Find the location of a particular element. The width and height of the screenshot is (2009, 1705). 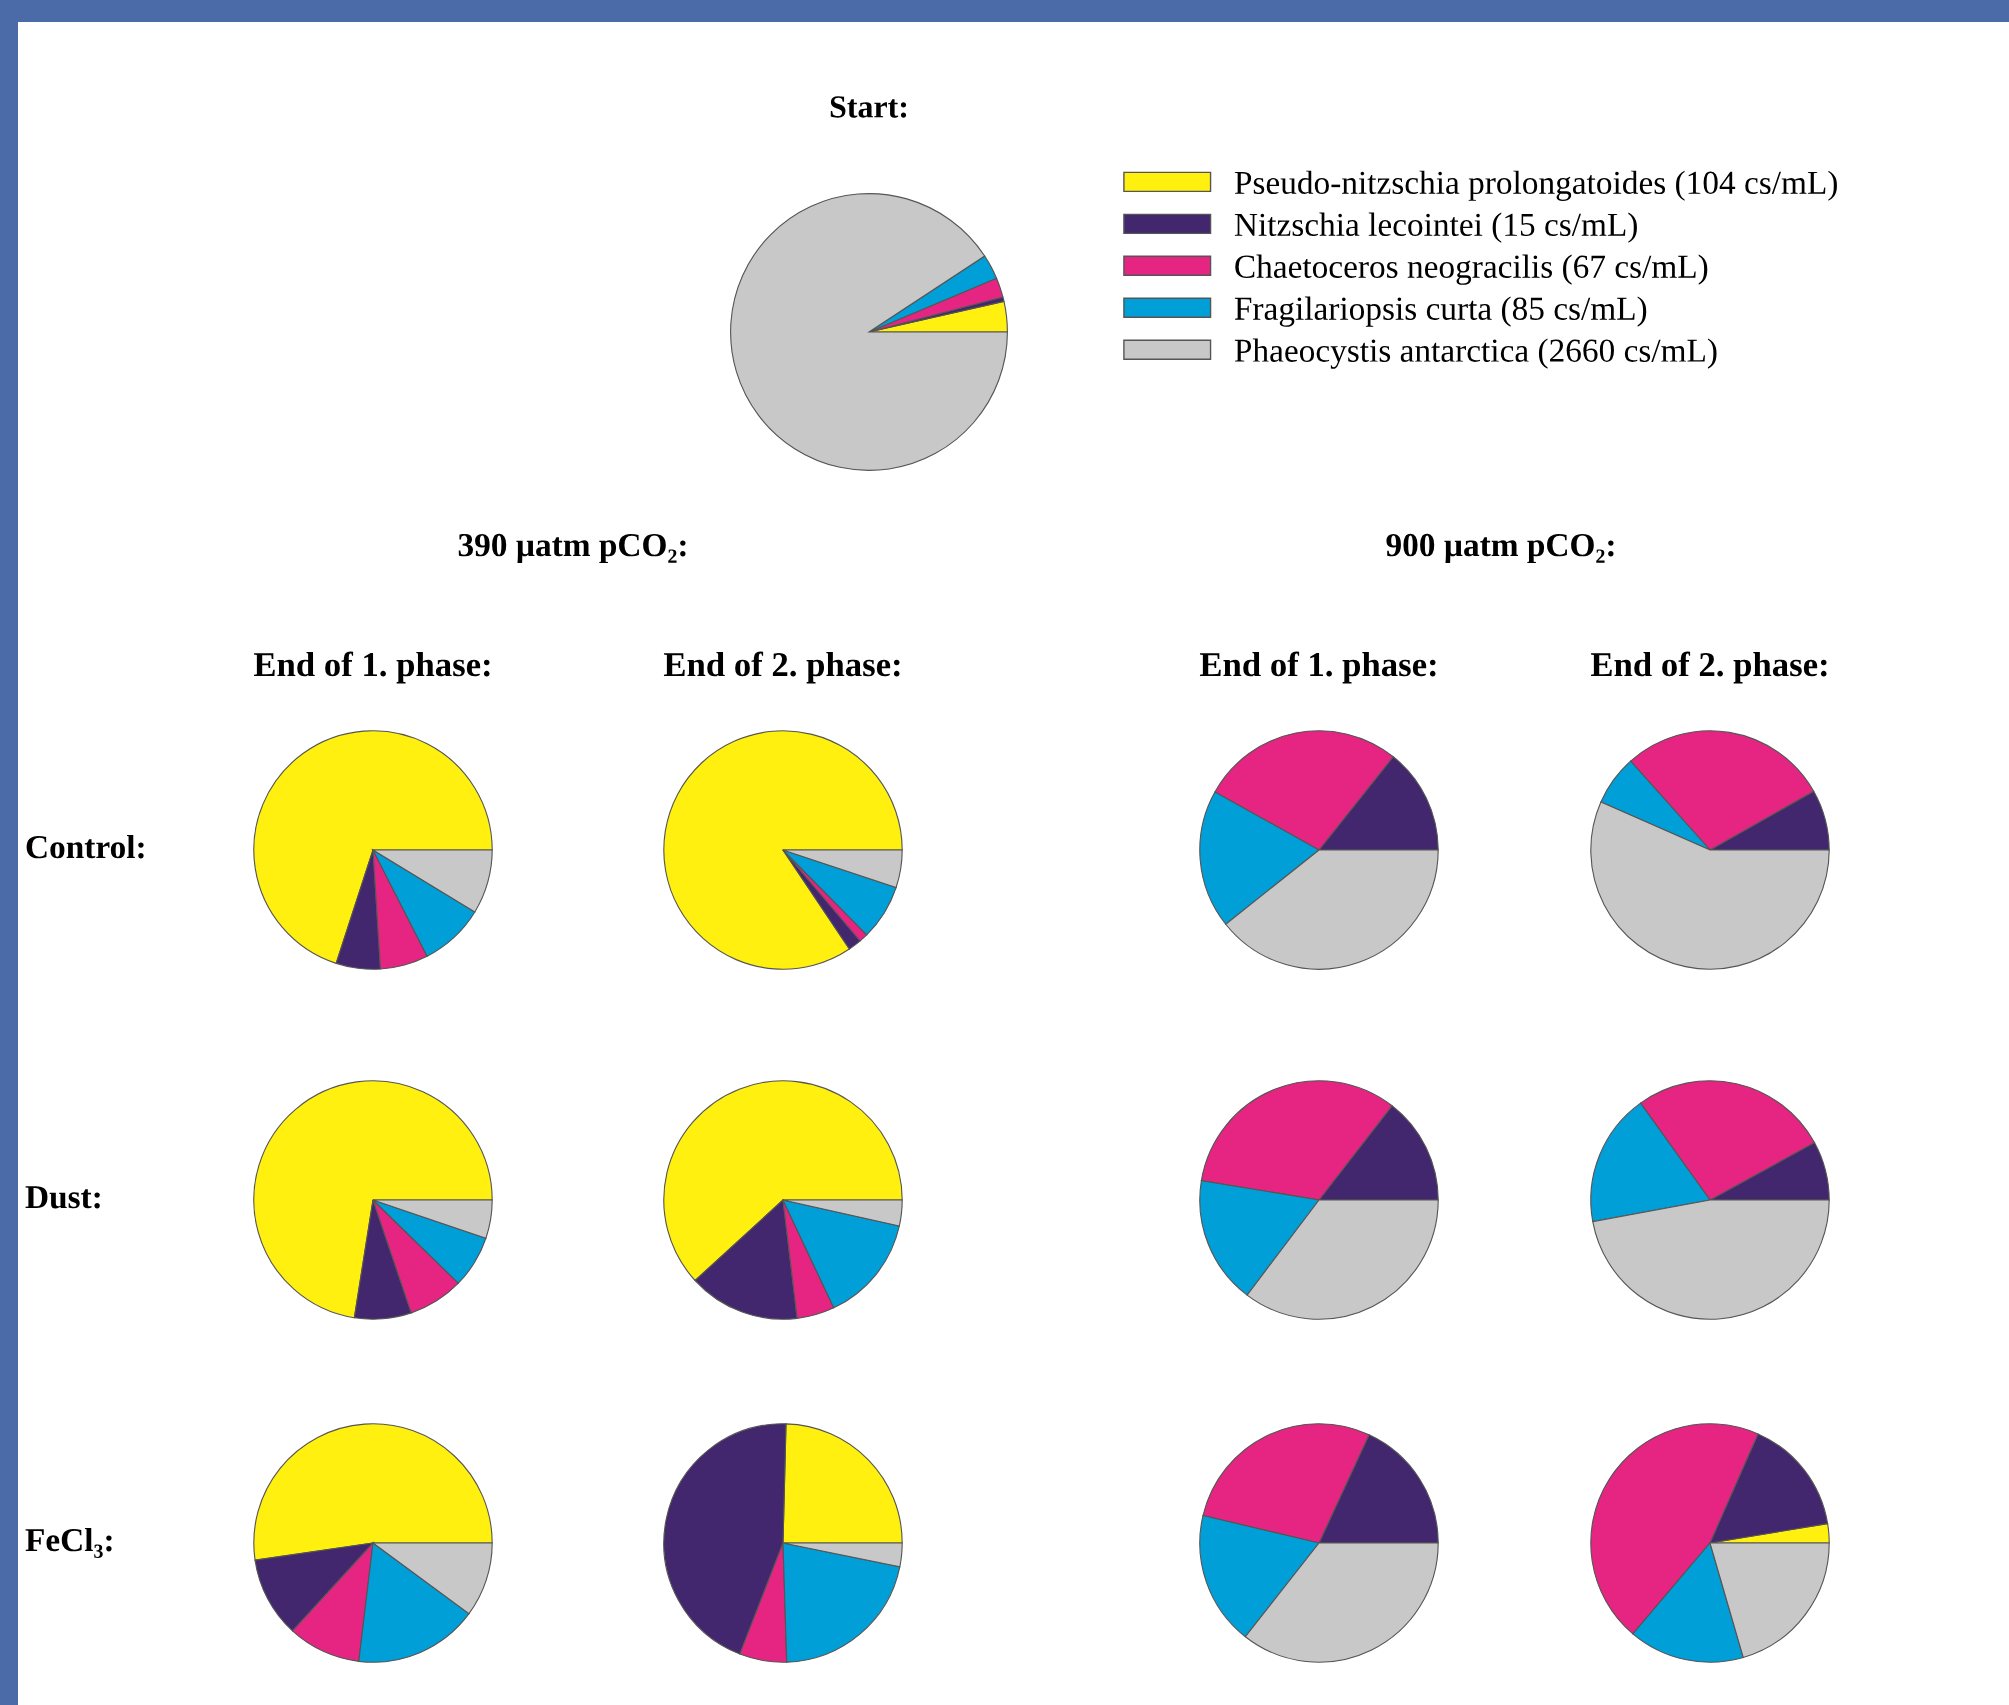

text: FeCl₃: is located at coordinates (68, 1542).